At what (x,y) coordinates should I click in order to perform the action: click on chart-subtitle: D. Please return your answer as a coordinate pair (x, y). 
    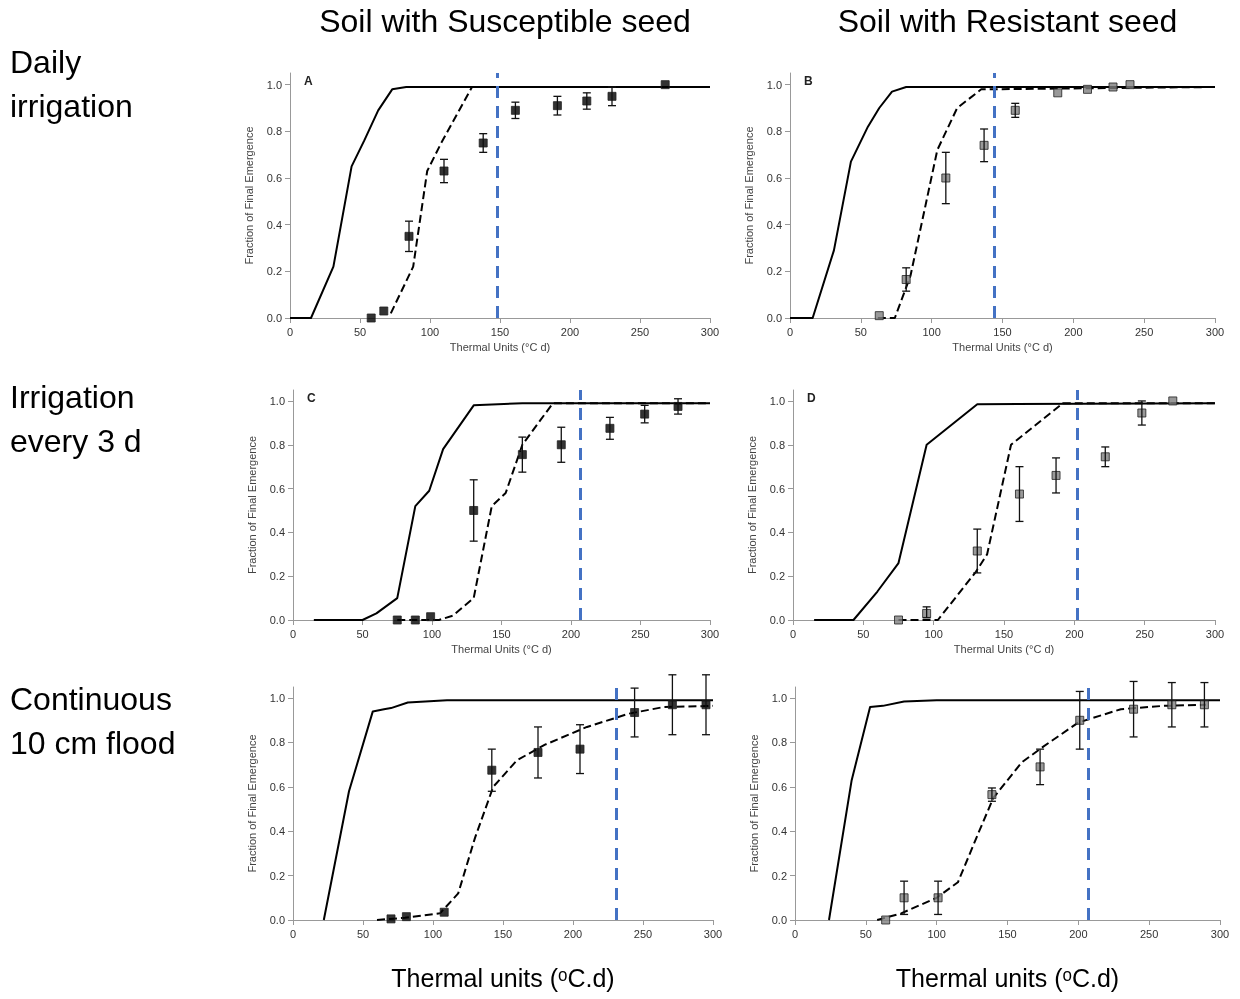
    Looking at the image, I should click on (811, 398).